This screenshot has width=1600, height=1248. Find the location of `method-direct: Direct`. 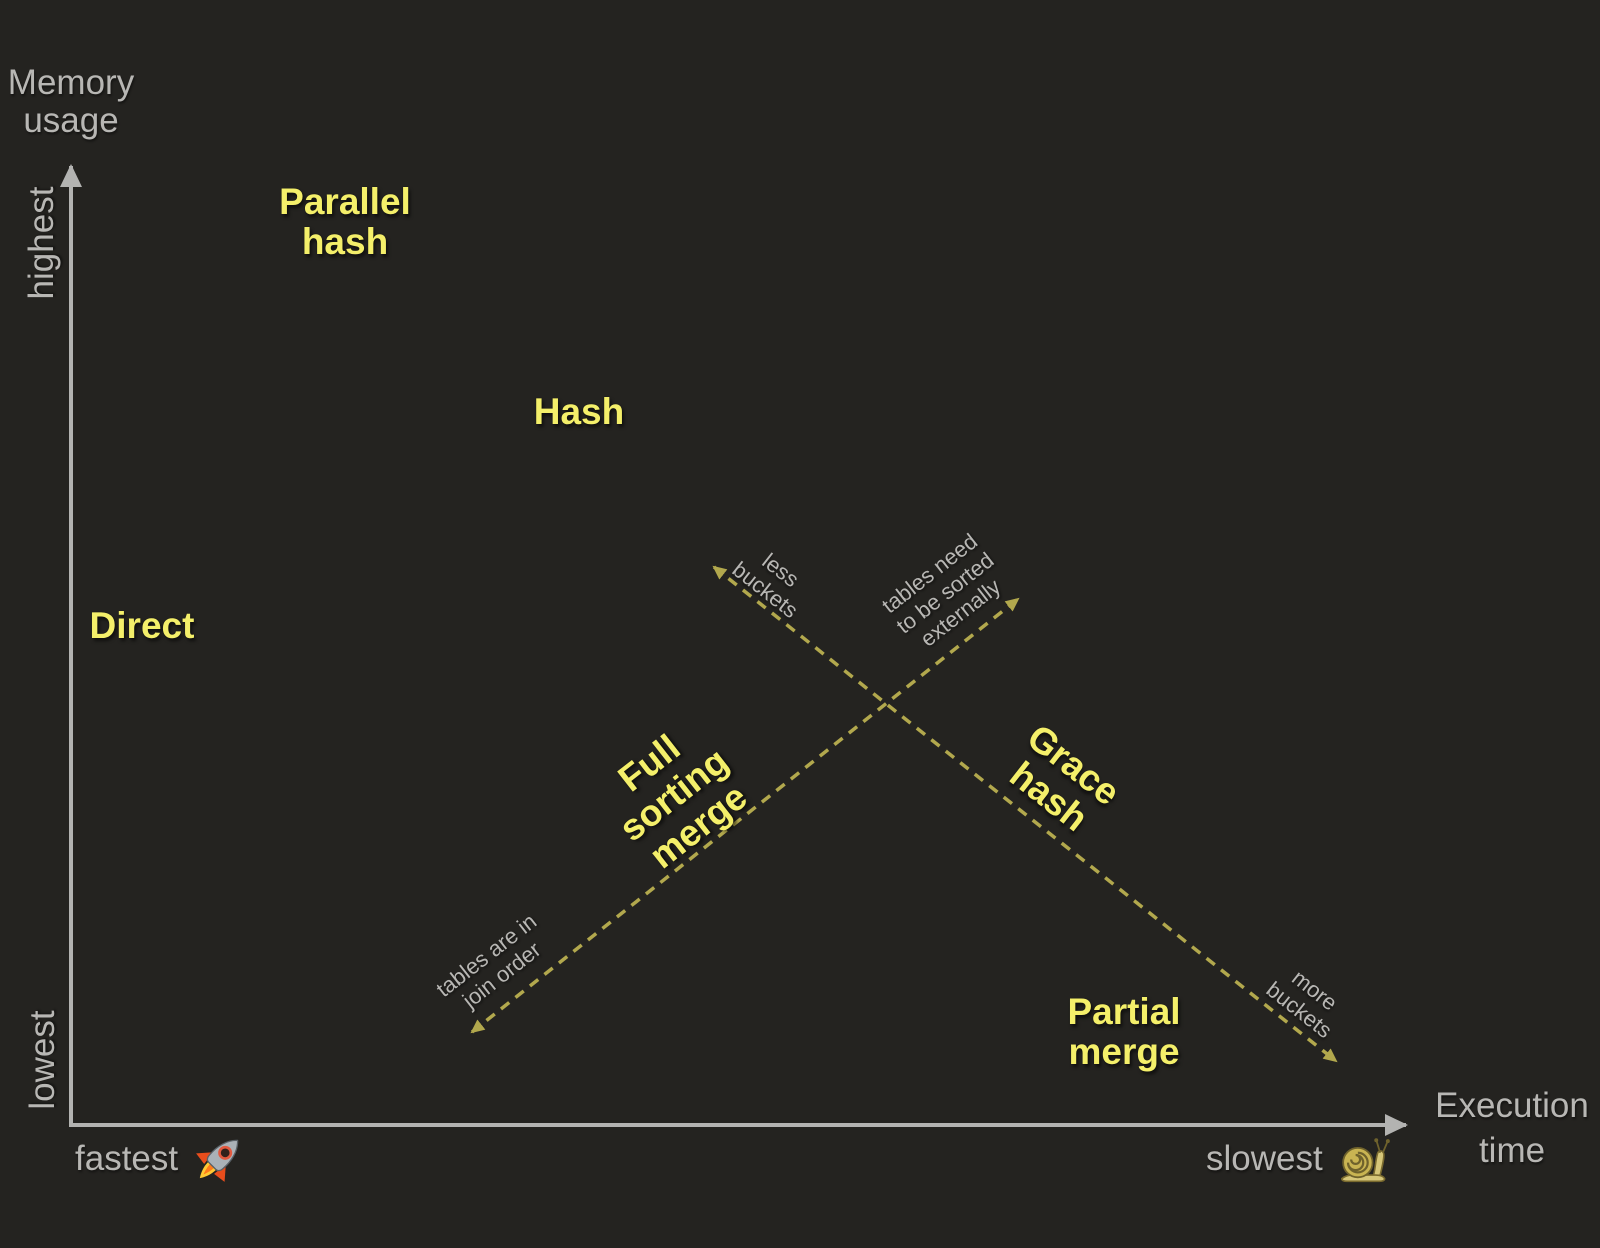

method-direct: Direct is located at coordinates (142, 625).